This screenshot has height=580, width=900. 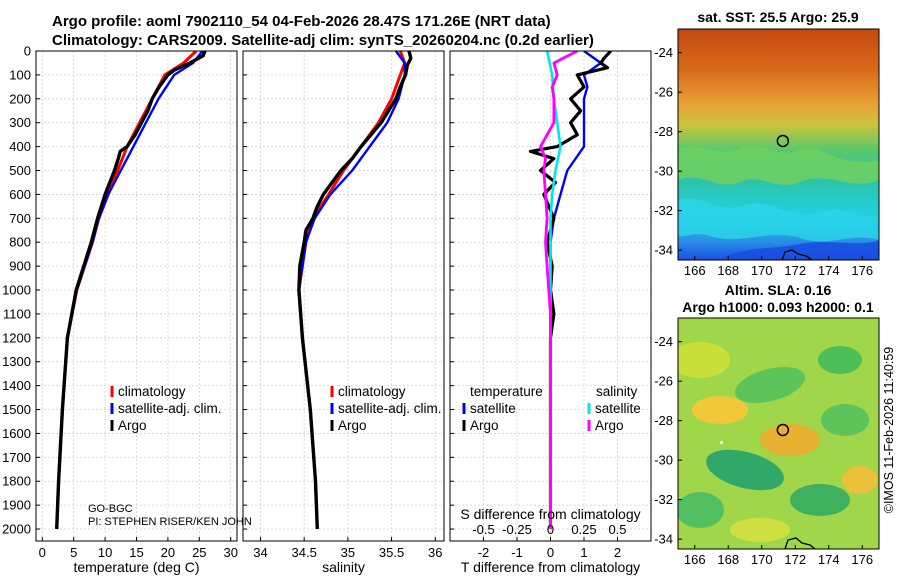 What do you see at coordinates (795, 270) in the screenshot?
I see `lon-tick-label: 172` at bounding box center [795, 270].